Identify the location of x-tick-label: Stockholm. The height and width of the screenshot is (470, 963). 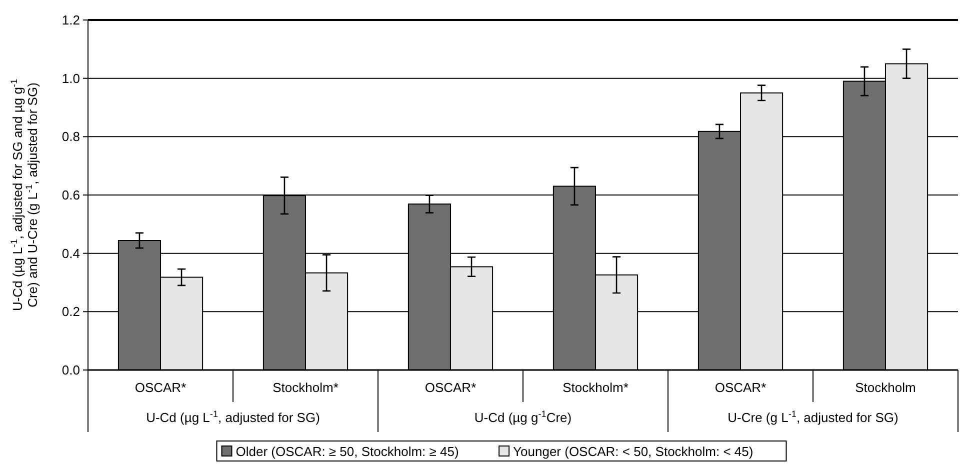
(885, 387).